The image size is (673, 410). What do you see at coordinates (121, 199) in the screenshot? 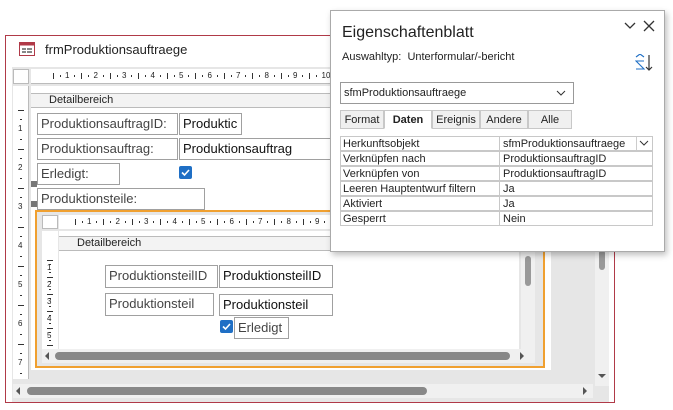
I see `label: Produktionsteile:` at bounding box center [121, 199].